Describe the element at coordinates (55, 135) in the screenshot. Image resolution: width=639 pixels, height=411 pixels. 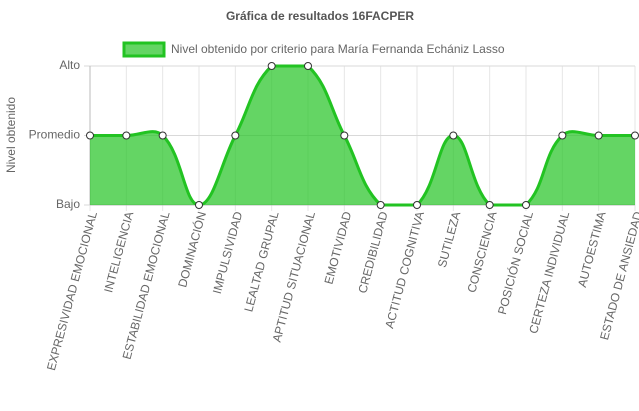
I see `y-tick-label: Promedio` at that location.